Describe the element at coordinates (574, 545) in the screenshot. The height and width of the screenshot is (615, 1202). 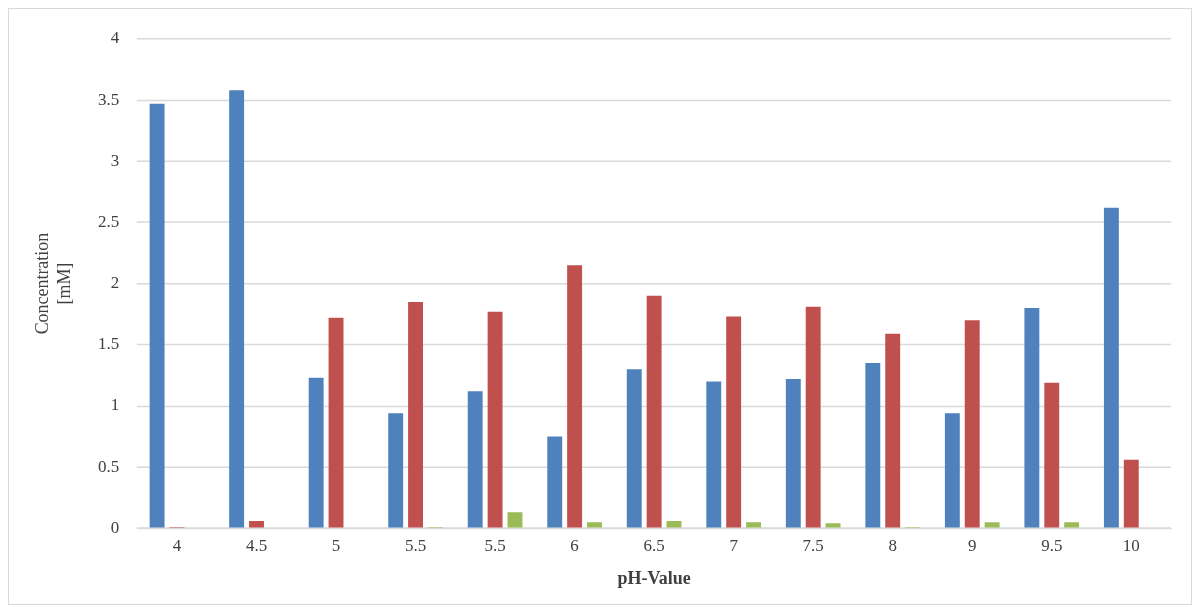
I see `x-tick-label: 6` at that location.